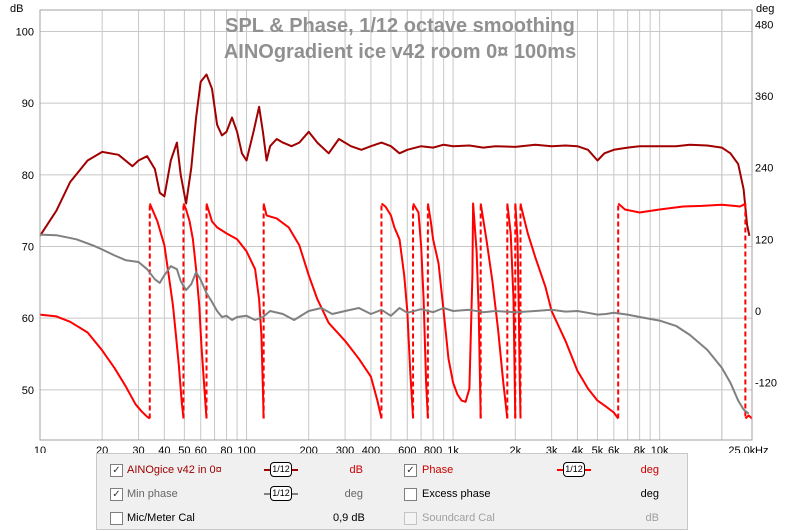 The height and width of the screenshot is (531, 800). Describe the element at coordinates (400, 26) in the screenshot. I see `chart-title: SPL & Phase, 1/12 octave smoothing` at that location.